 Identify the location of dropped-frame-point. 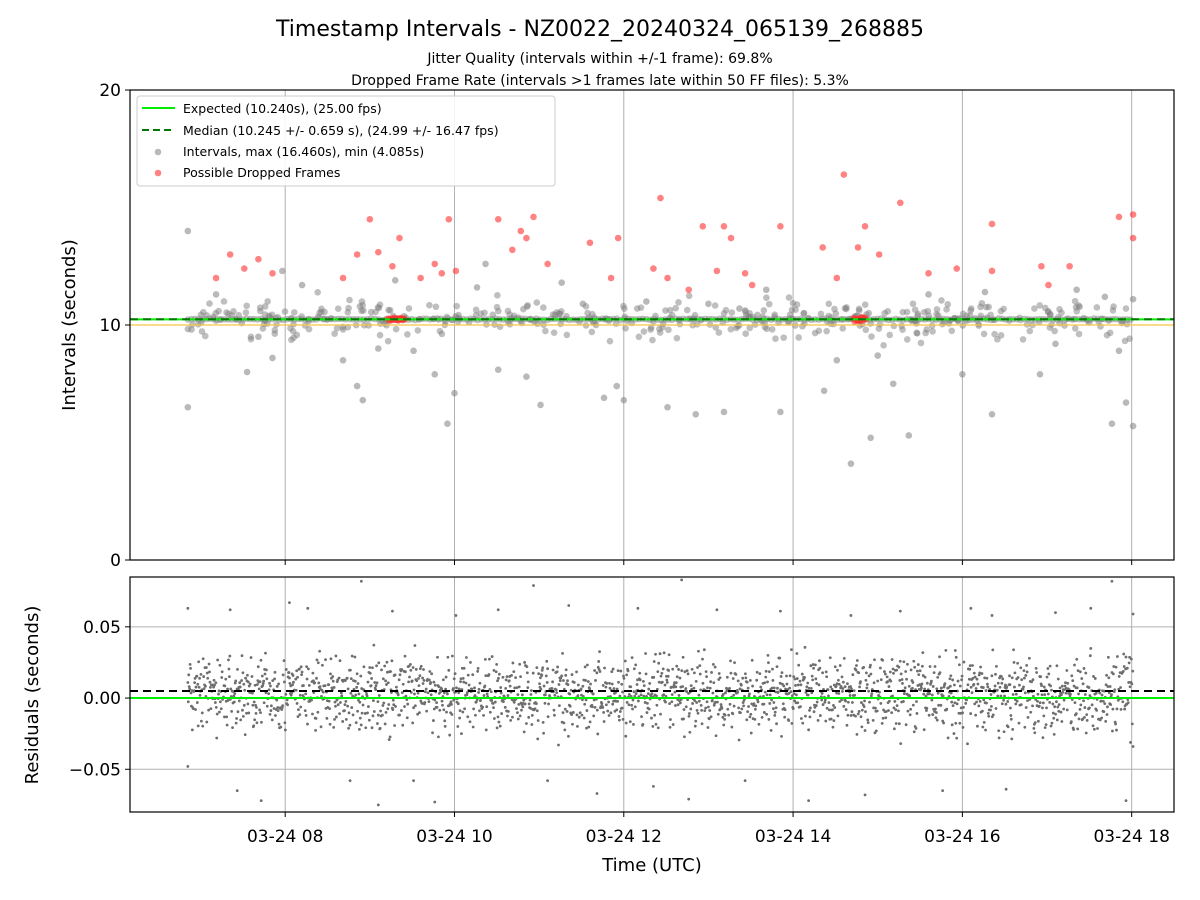
(378, 252).